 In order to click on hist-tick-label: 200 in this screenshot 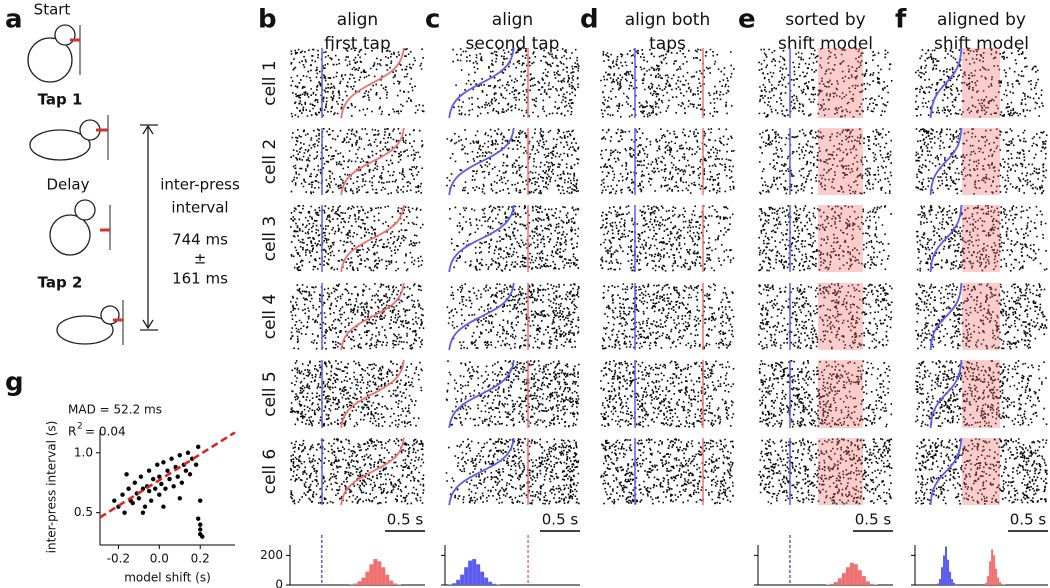, I will do `click(271, 555)`.